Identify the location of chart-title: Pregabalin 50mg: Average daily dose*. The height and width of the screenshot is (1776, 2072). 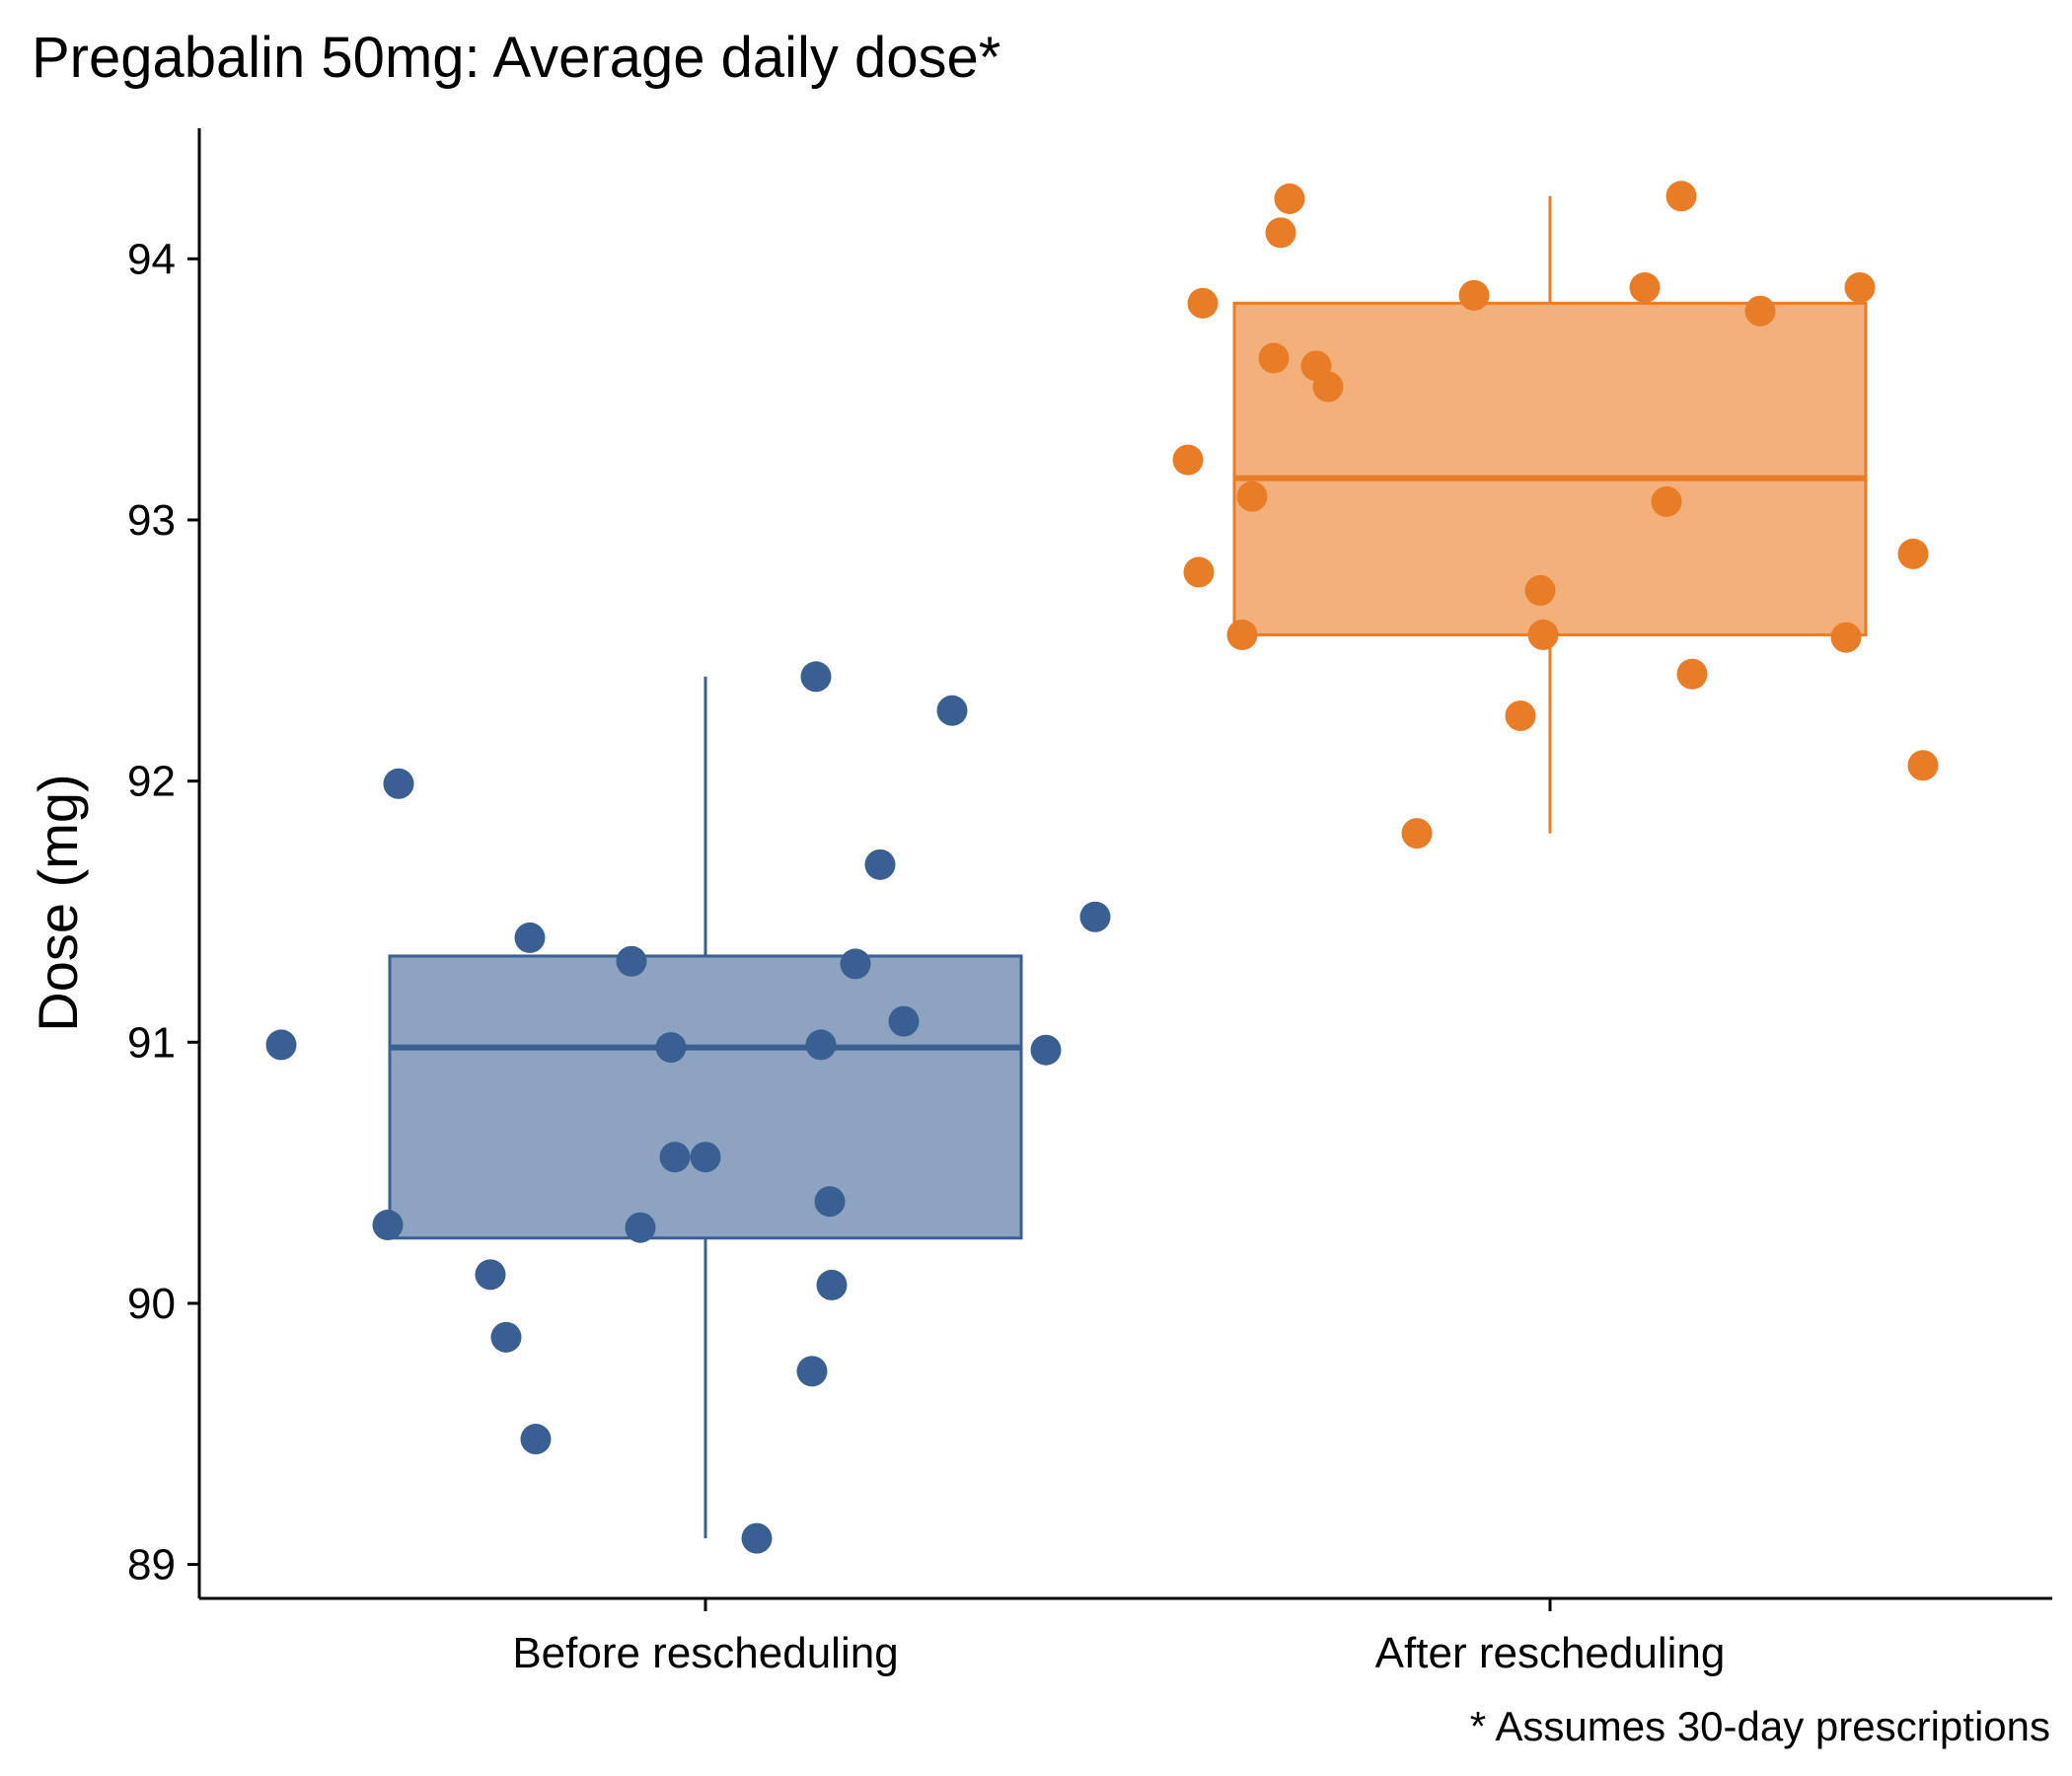
(516, 58).